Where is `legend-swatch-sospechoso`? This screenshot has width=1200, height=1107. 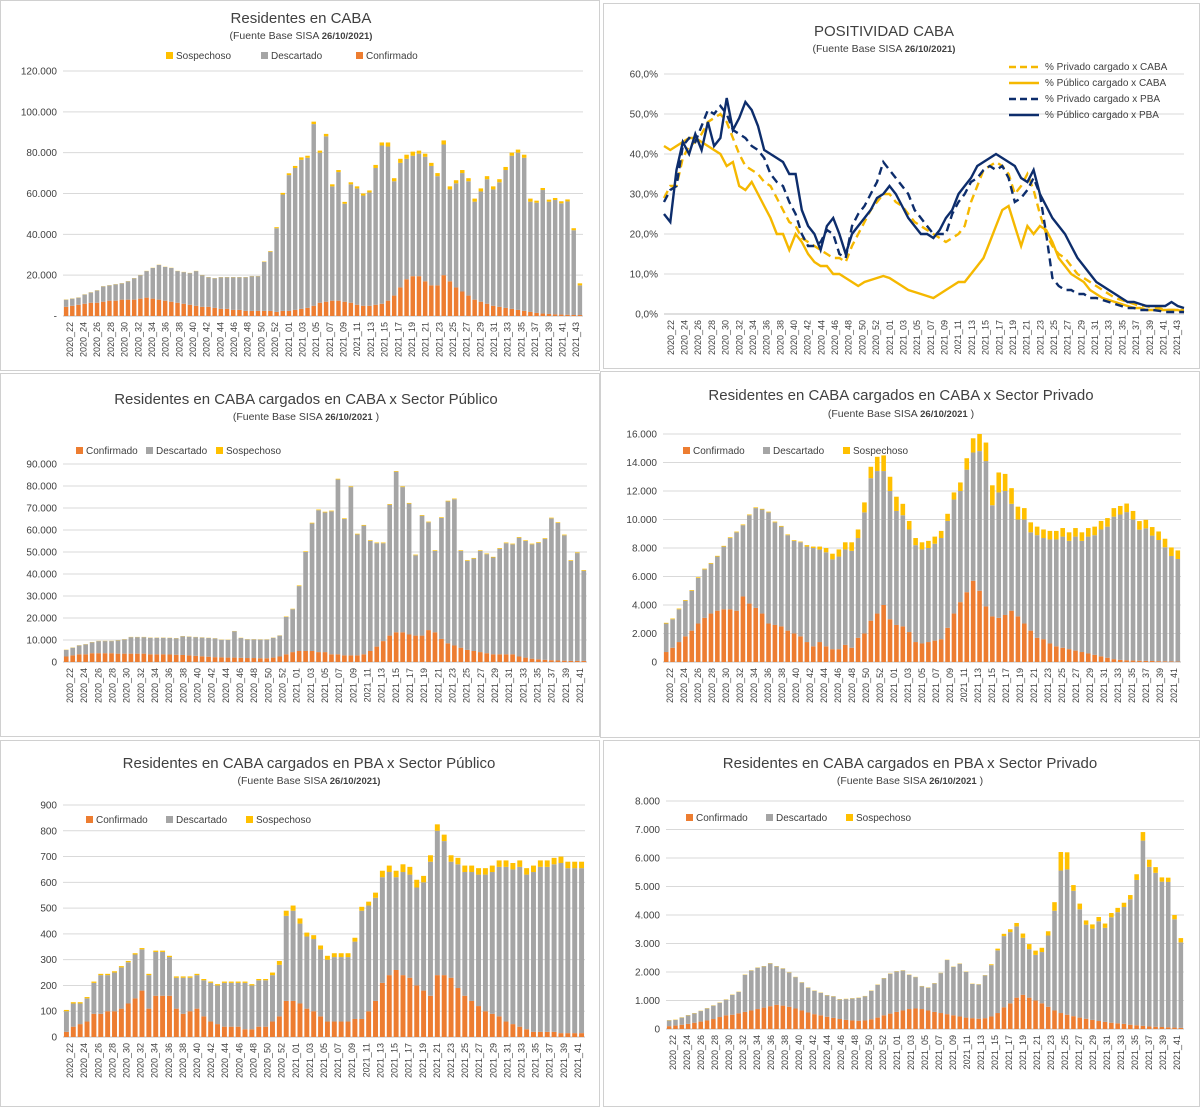
legend-swatch-sospechoso is located at coordinates (249, 819).